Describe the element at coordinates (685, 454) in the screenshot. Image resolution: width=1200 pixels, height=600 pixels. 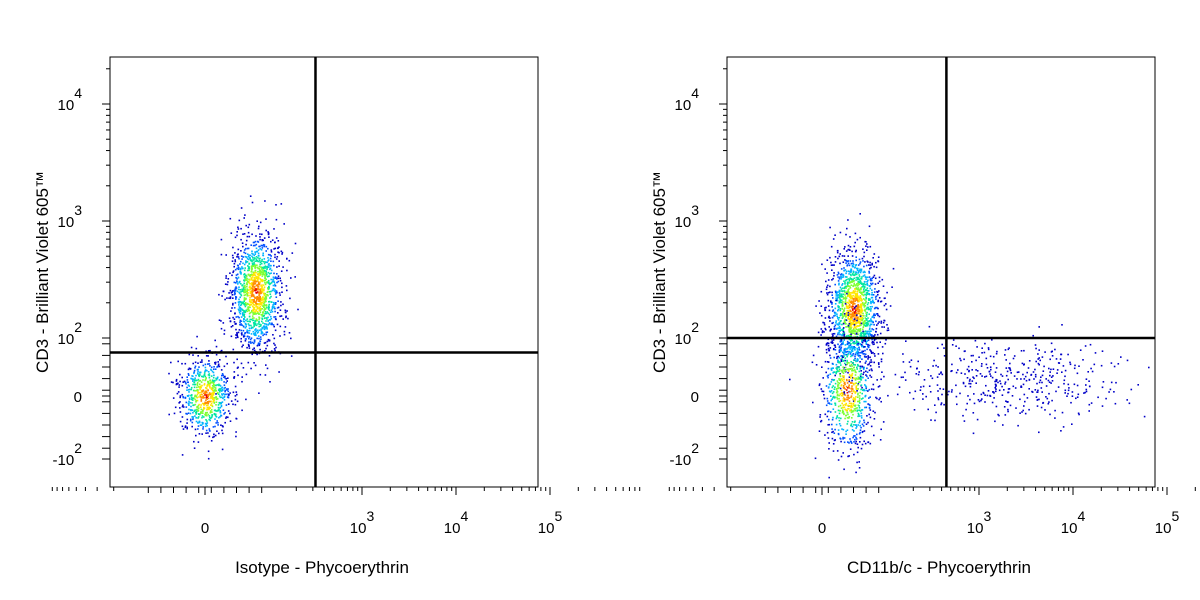
I see `y-tick-label: -102` at that location.